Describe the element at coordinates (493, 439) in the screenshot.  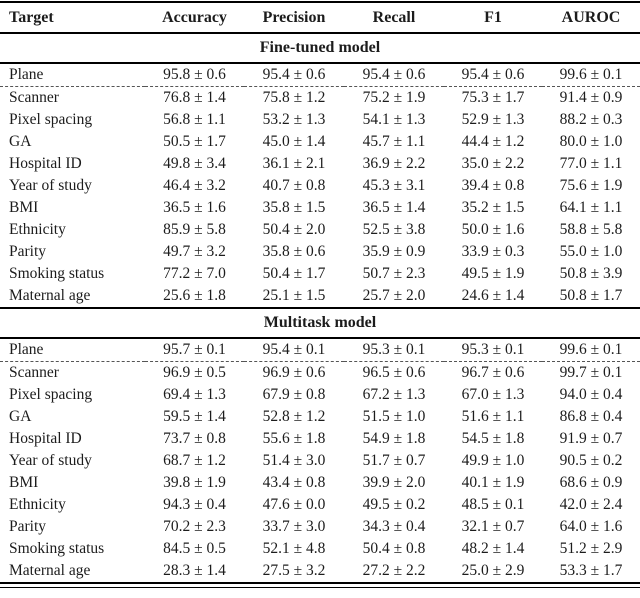
I see `metric-cell: 54.5 ± 1.8` at that location.